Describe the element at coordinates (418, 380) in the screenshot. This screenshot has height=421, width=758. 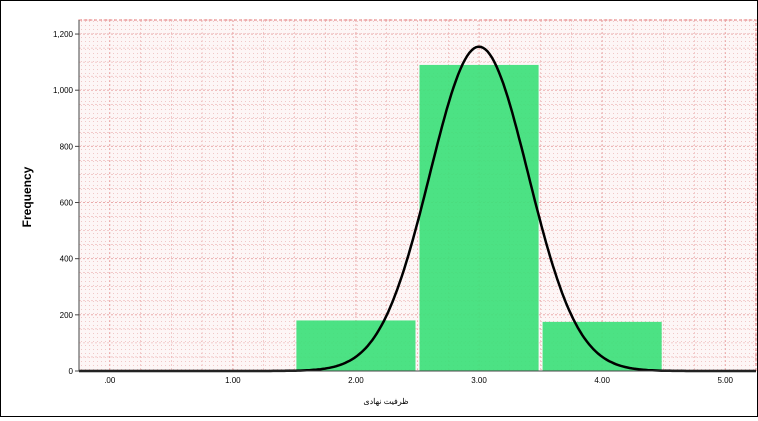
I see `x-tick-labels: .00 1.00 2.00 3.00 4.00 5.00` at that location.